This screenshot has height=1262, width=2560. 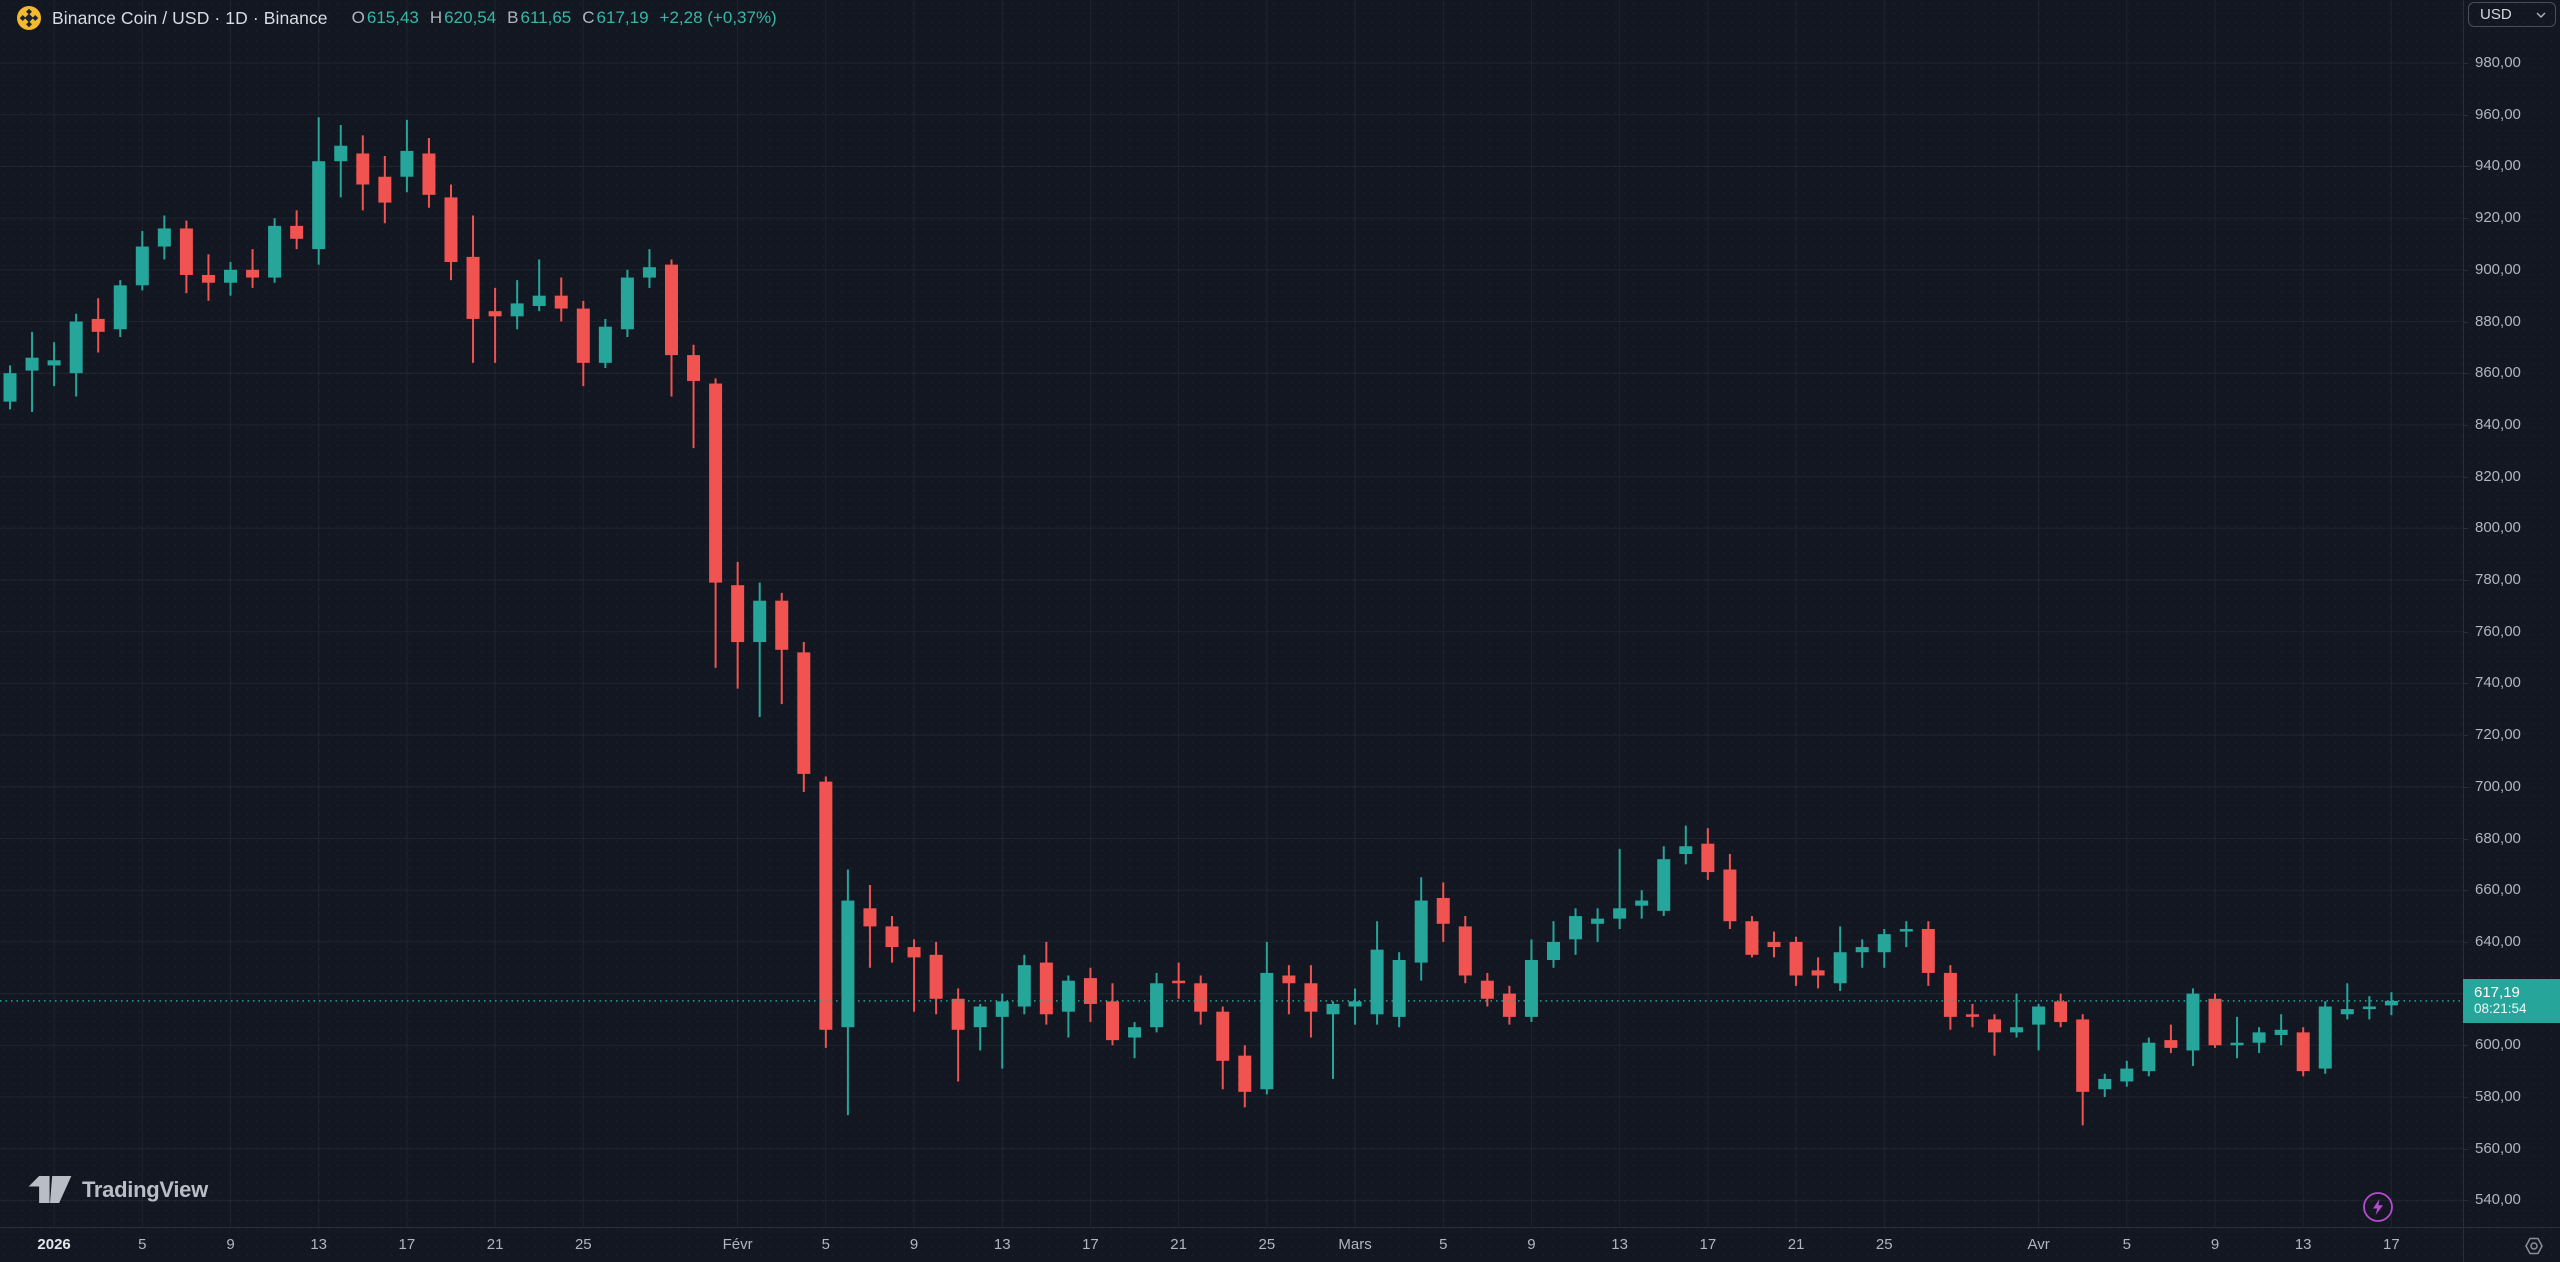 What do you see at coordinates (392, 17) in the screenshot?
I see `open-value: 615,43` at bounding box center [392, 17].